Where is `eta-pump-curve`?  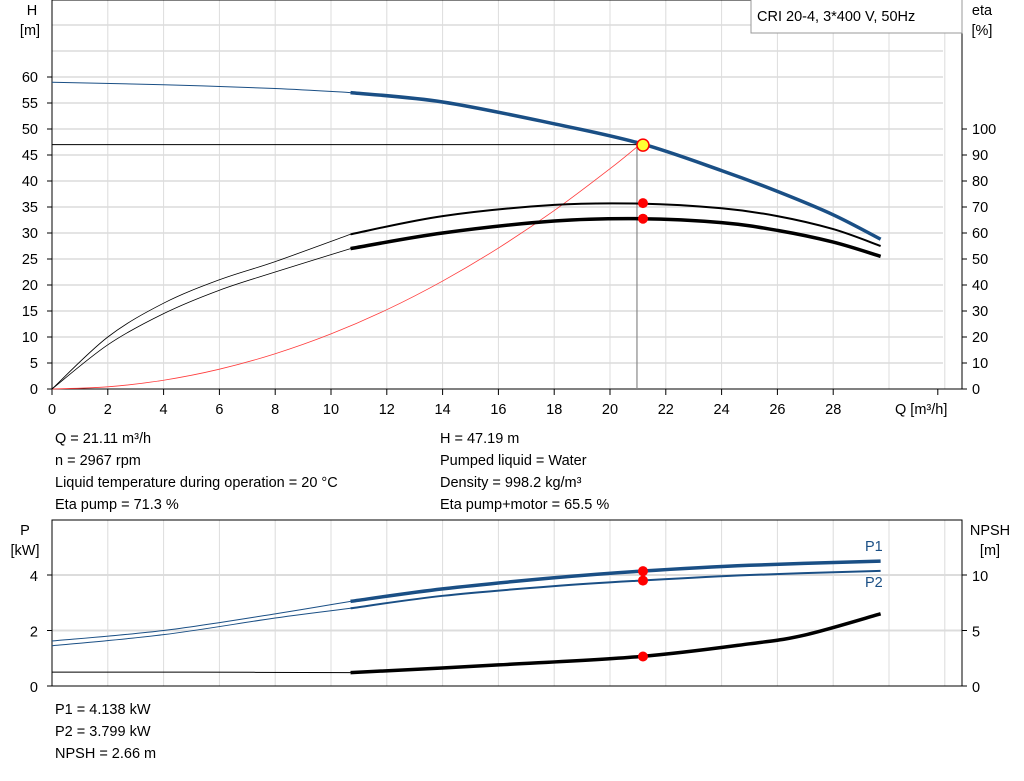 eta-pump-curve is located at coordinates (615, 224).